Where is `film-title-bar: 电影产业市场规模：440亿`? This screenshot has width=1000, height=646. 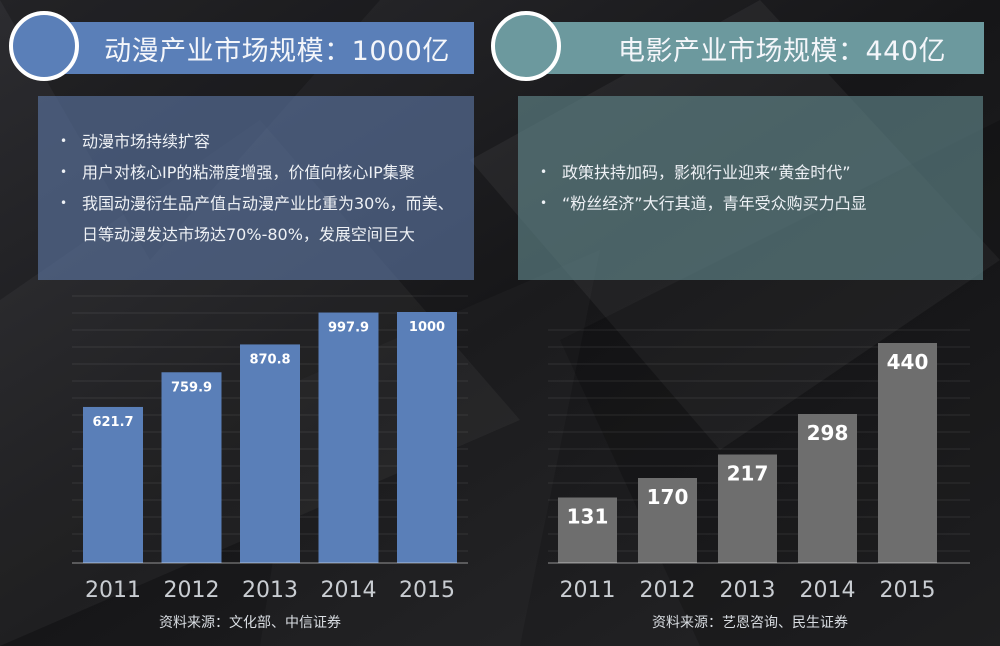
film-title-bar: 电影产业市场规模：440亿 is located at coordinates (762, 48).